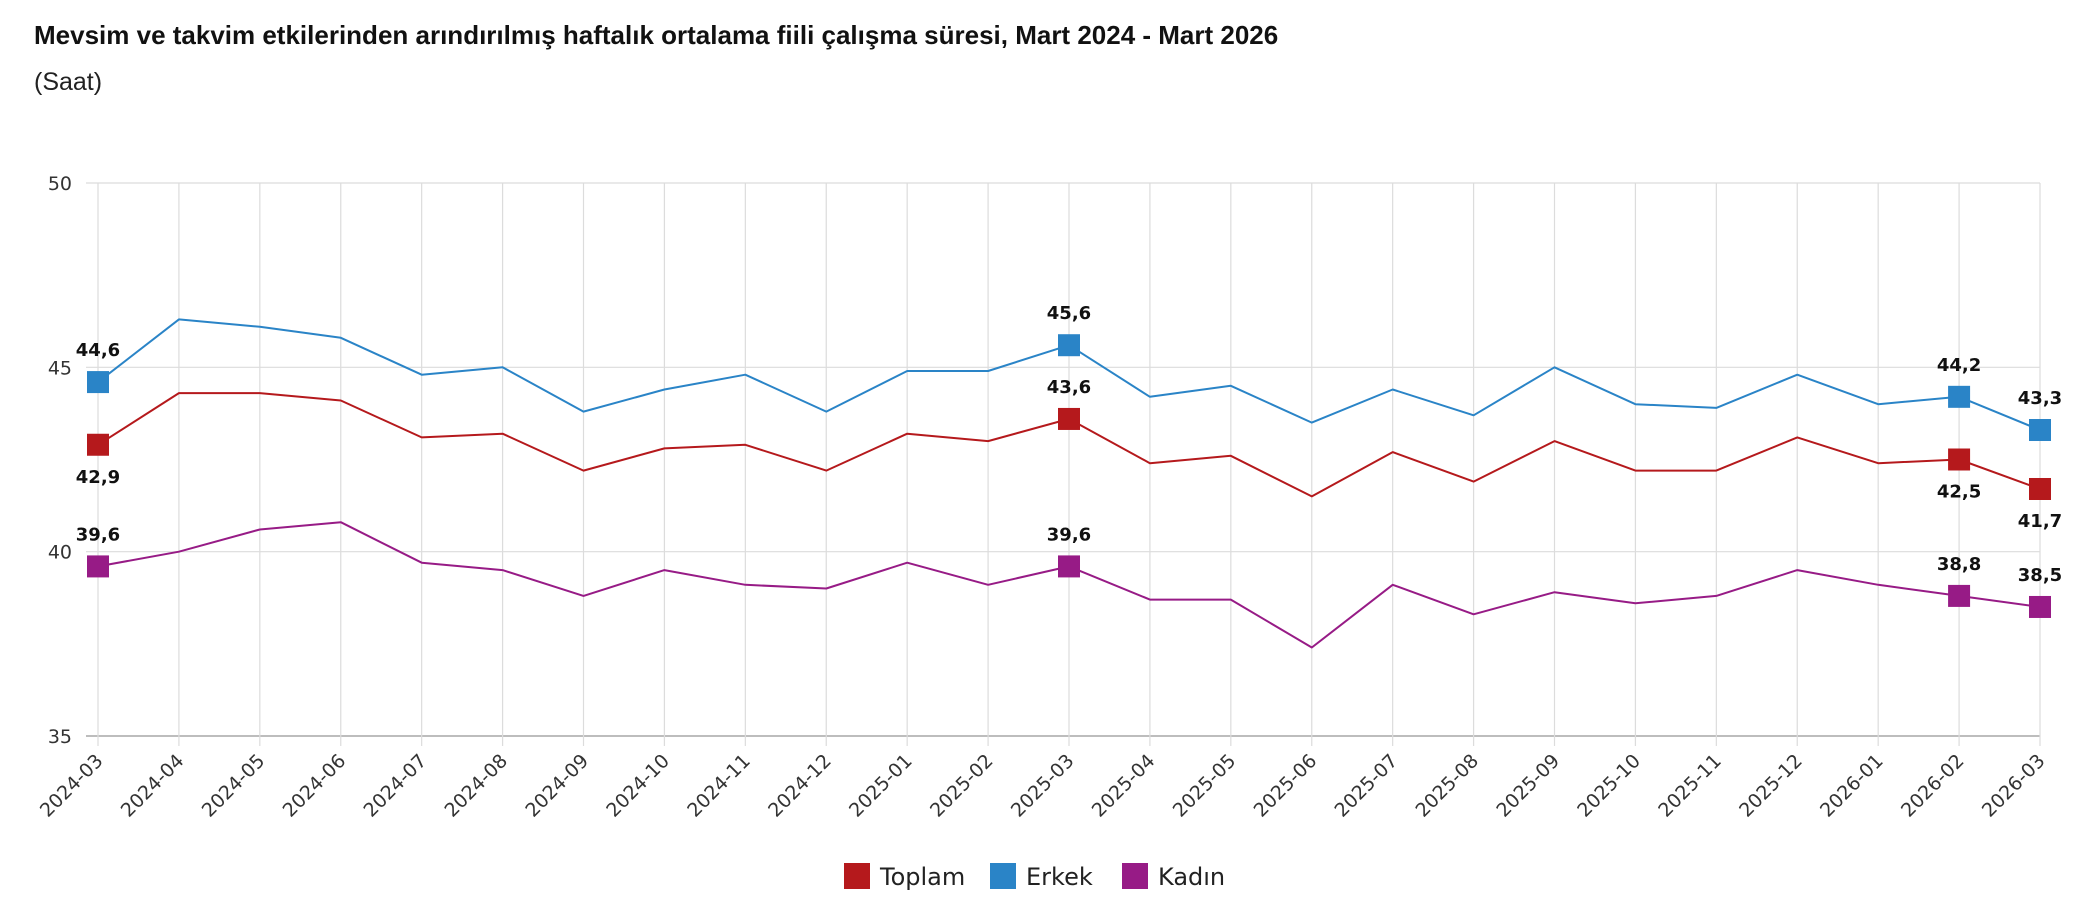  Describe the element at coordinates (2040, 521) in the screenshot. I see `data-label: 41,7` at that location.